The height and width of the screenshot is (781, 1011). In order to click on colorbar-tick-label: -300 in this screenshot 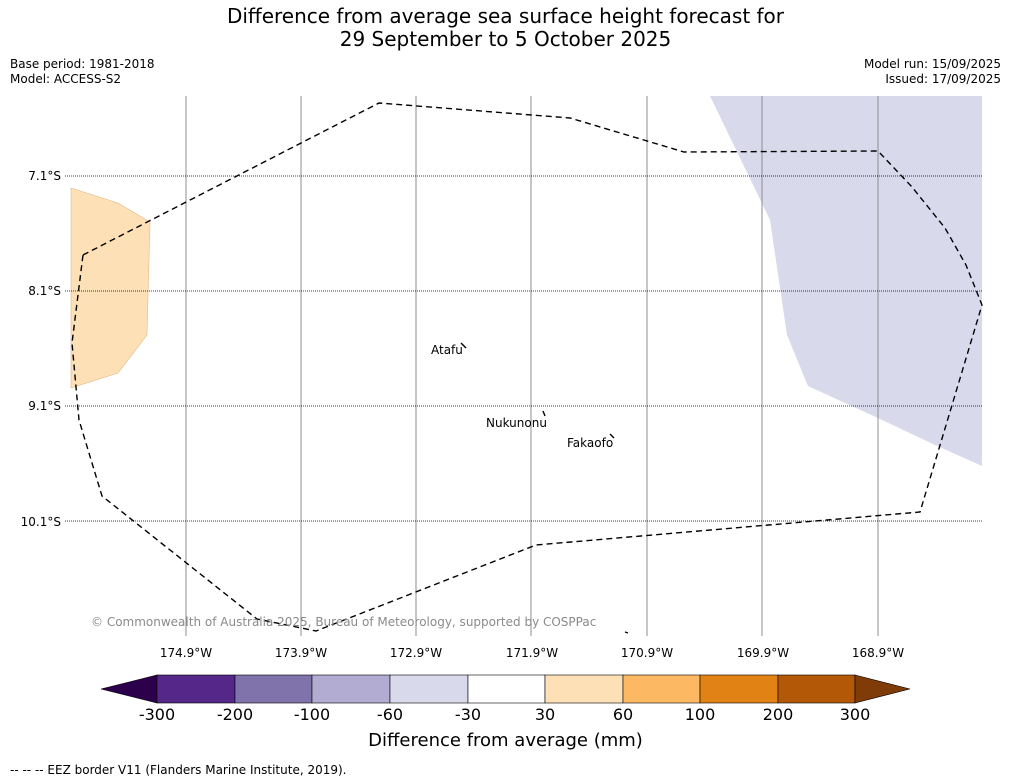, I will do `click(157, 714)`.